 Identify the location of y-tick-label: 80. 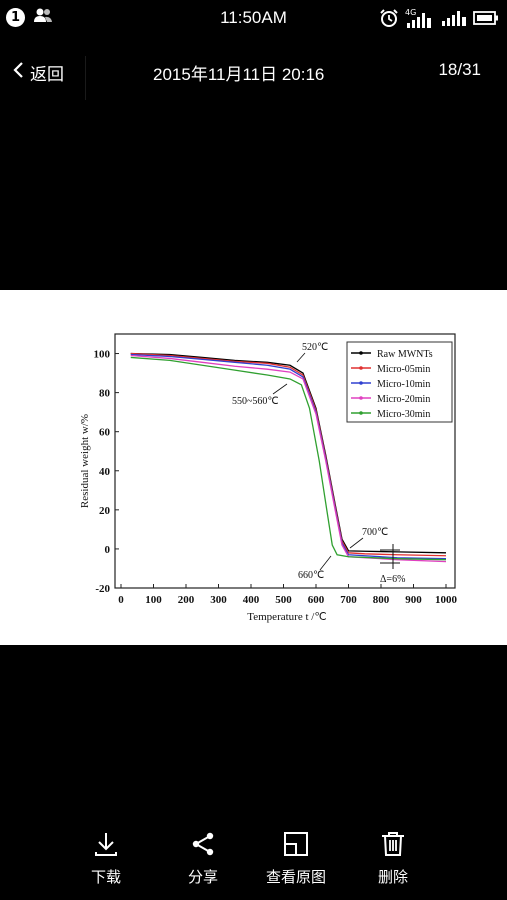
(105, 394).